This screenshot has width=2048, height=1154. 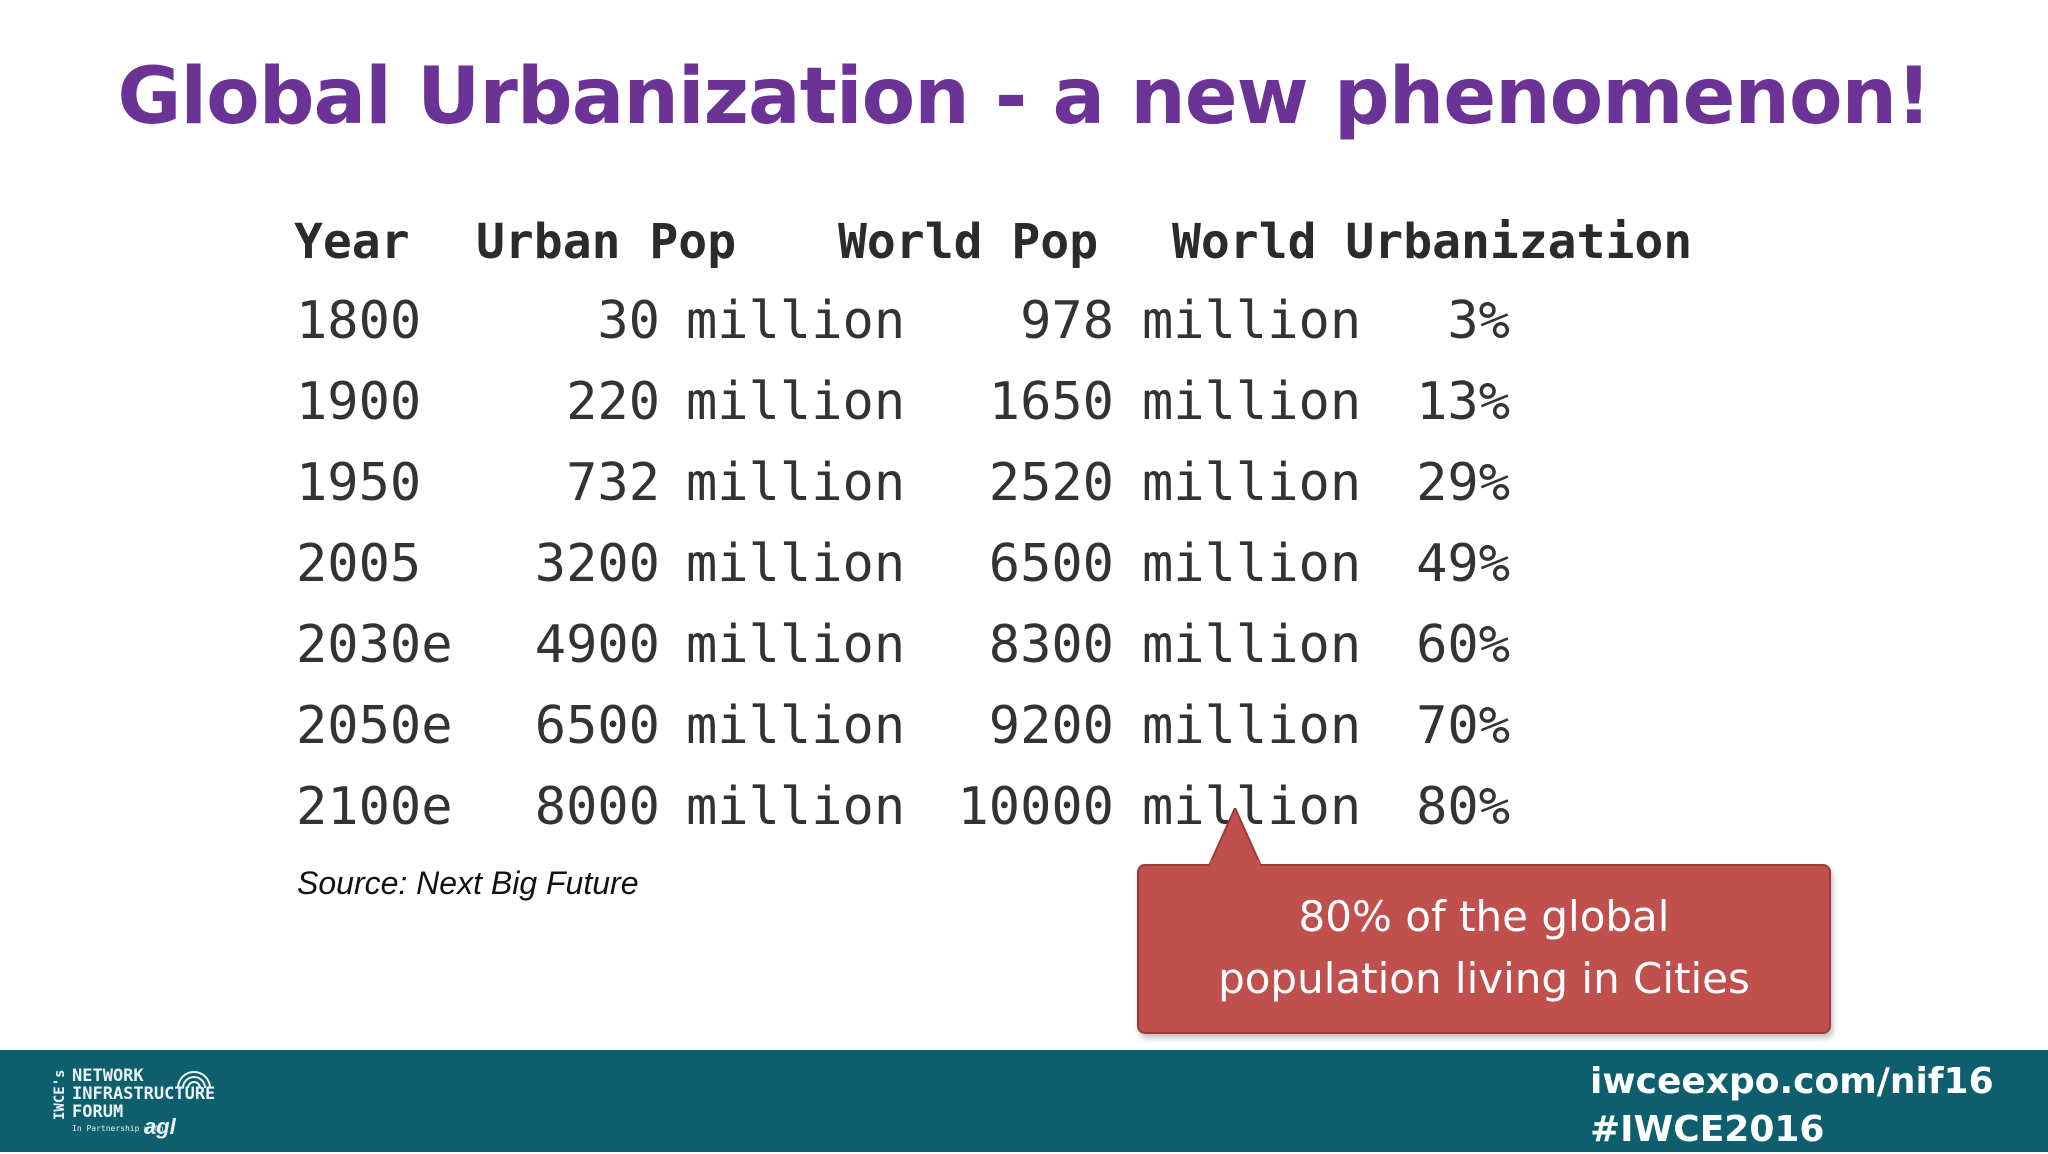 I want to click on logo-iwce-text: IWCE's, so click(x=60, y=1094).